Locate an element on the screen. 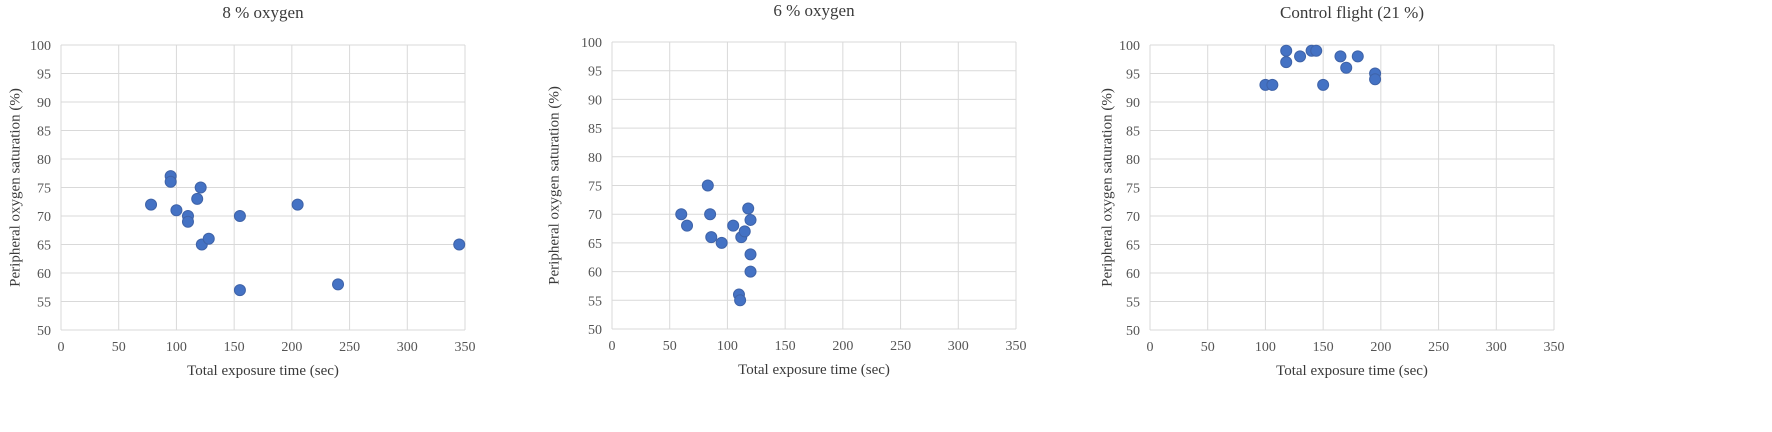  chart-title: 6 % oxygen is located at coordinates (814, 10).